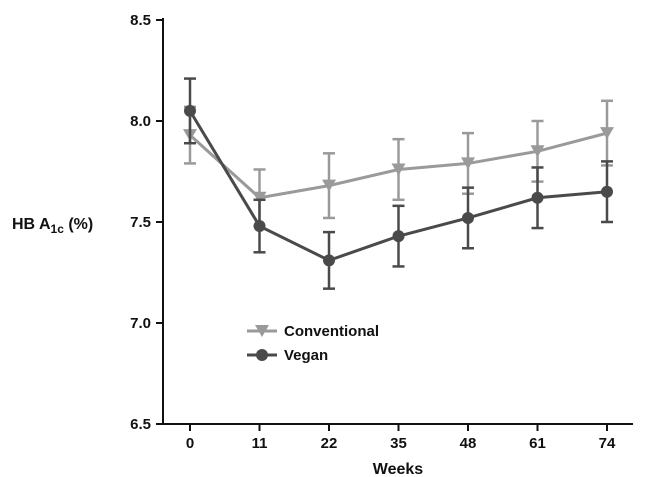  I want to click on y-axis-title-tail: (%), so click(78, 224).